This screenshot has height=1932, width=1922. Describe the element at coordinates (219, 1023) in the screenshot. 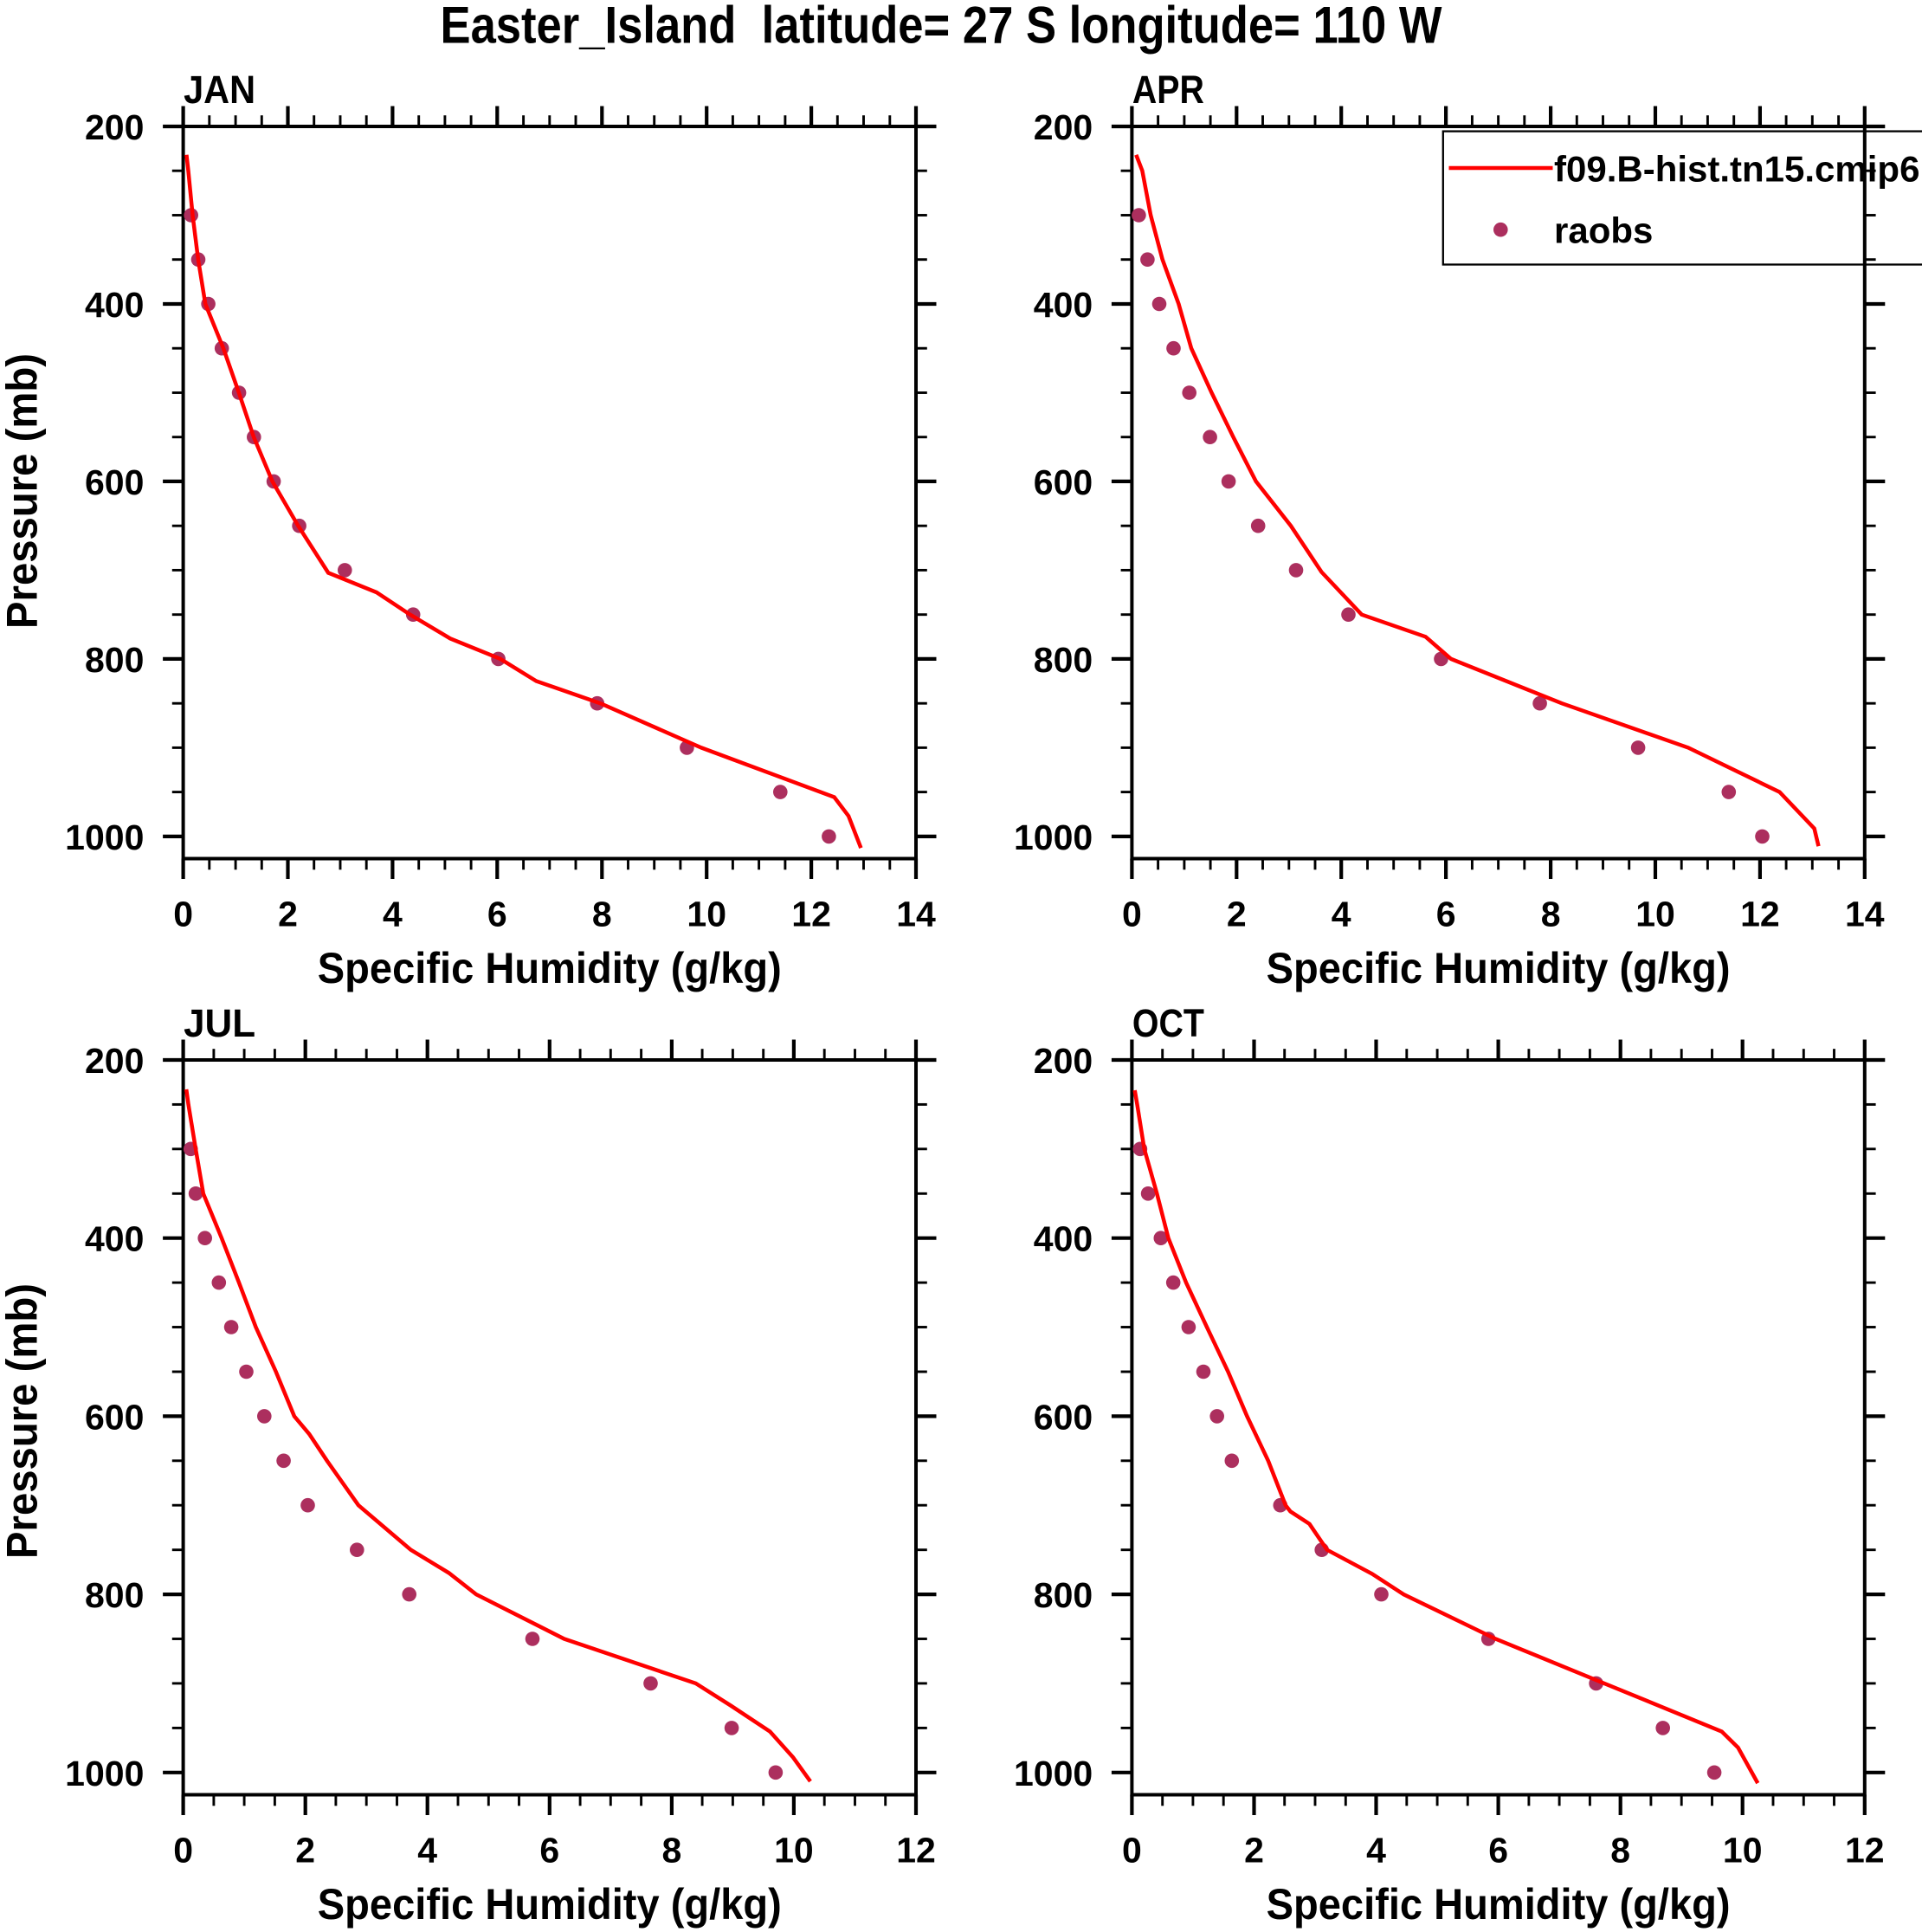

I see `svg-text: JUL` at that location.